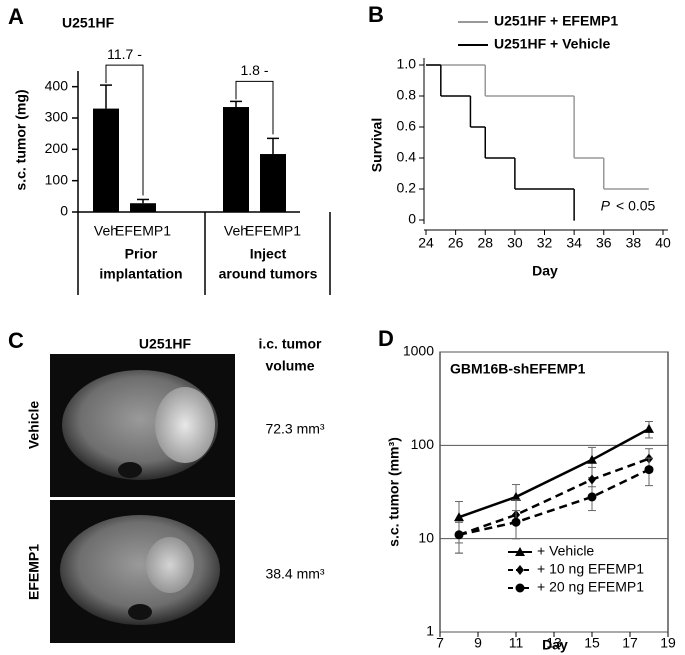  What do you see at coordinates (418, 351) in the screenshot?
I see `y-tick-label: 1000` at bounding box center [418, 351].